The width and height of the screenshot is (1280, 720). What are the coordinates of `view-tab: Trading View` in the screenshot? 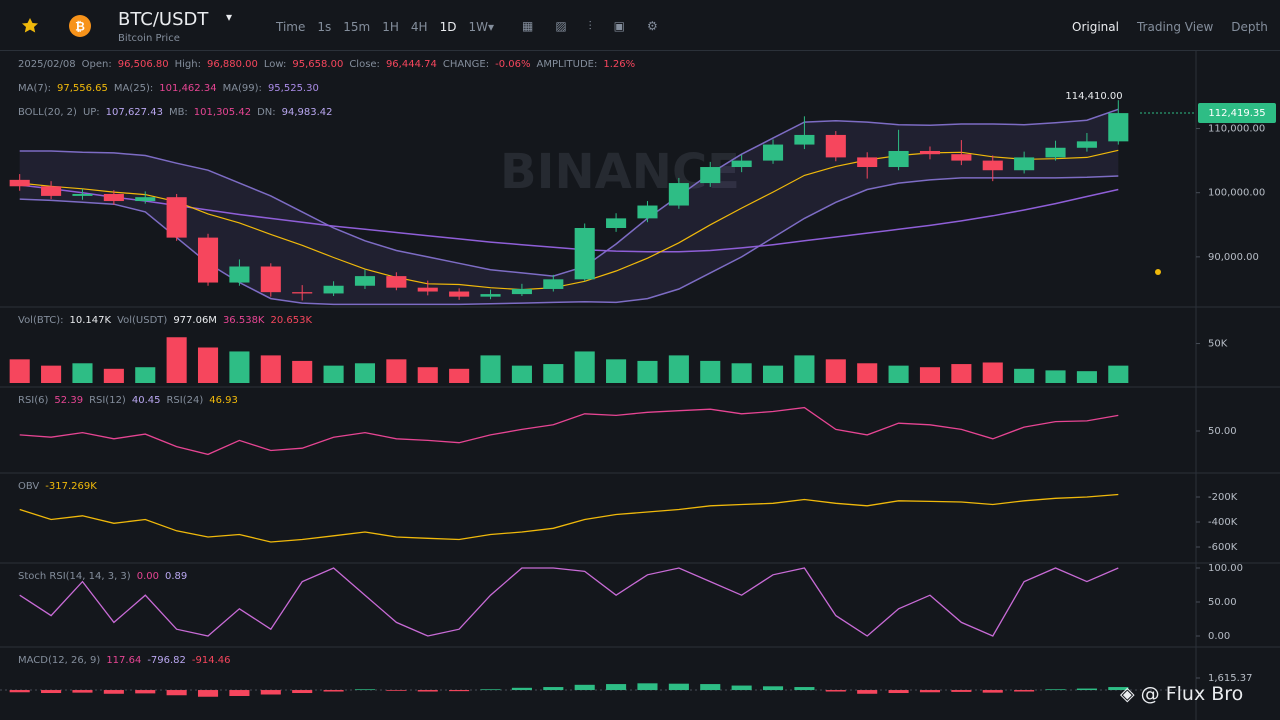 It's located at (1175, 27).